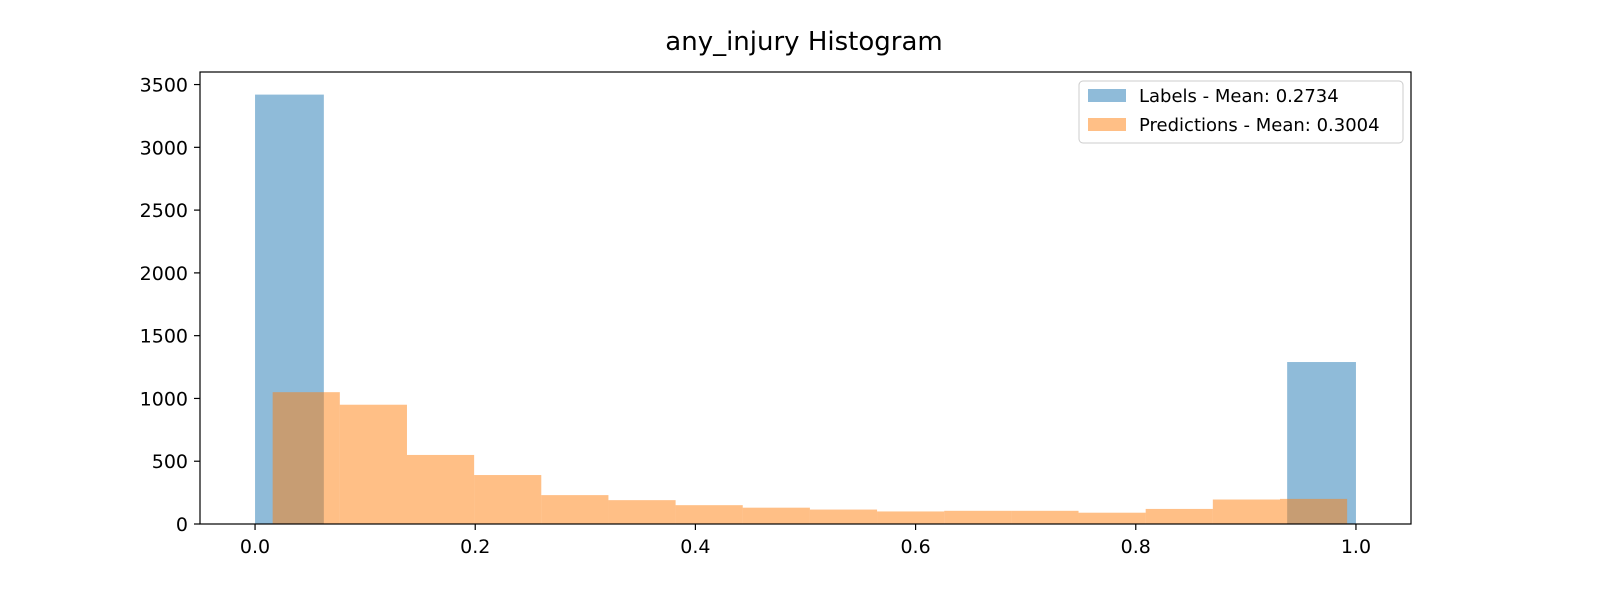 The image size is (1600, 600). I want to click on x-tick-label: 0.8, so click(1136, 547).